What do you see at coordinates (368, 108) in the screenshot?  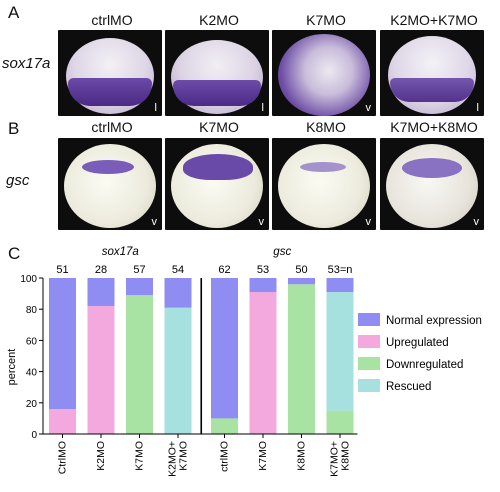 I see `view-tag-a-2: v` at bounding box center [368, 108].